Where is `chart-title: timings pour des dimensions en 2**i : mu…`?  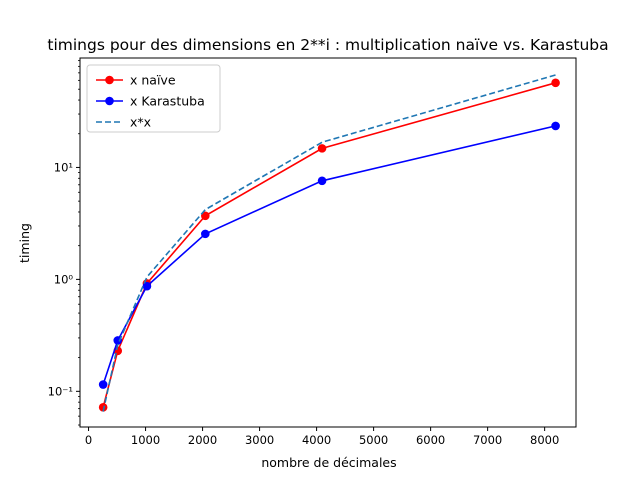
chart-title: timings pour des dimensions en 2**i : mu… is located at coordinates (327, 45).